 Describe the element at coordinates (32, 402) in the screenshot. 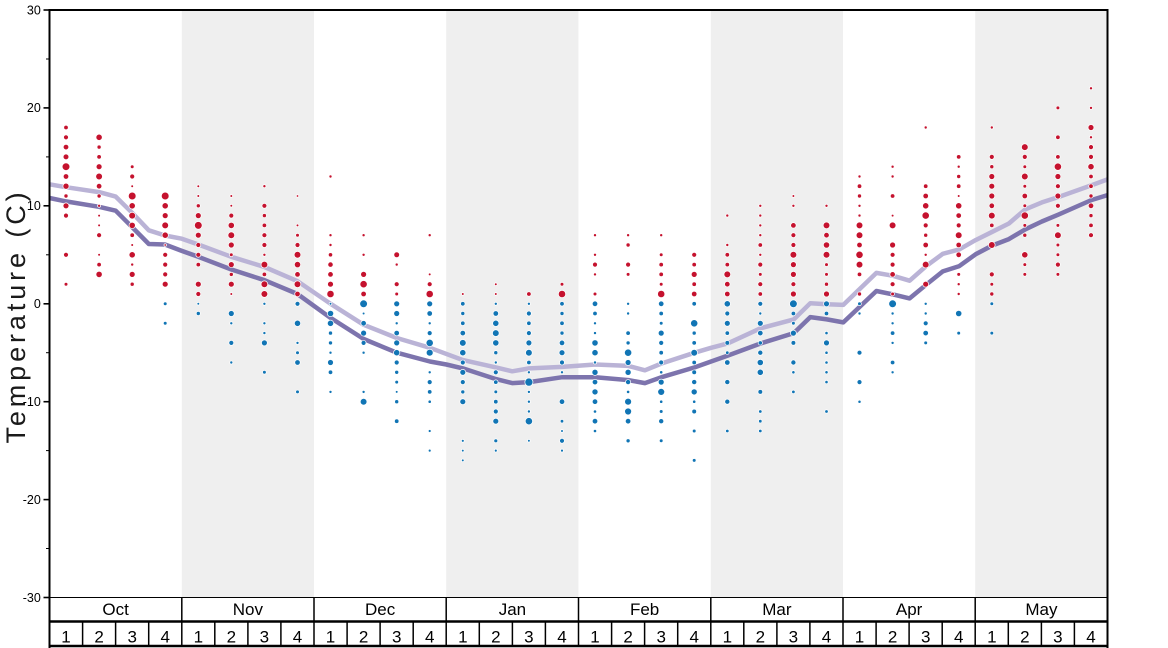

I see `svg-text: -10` at that location.